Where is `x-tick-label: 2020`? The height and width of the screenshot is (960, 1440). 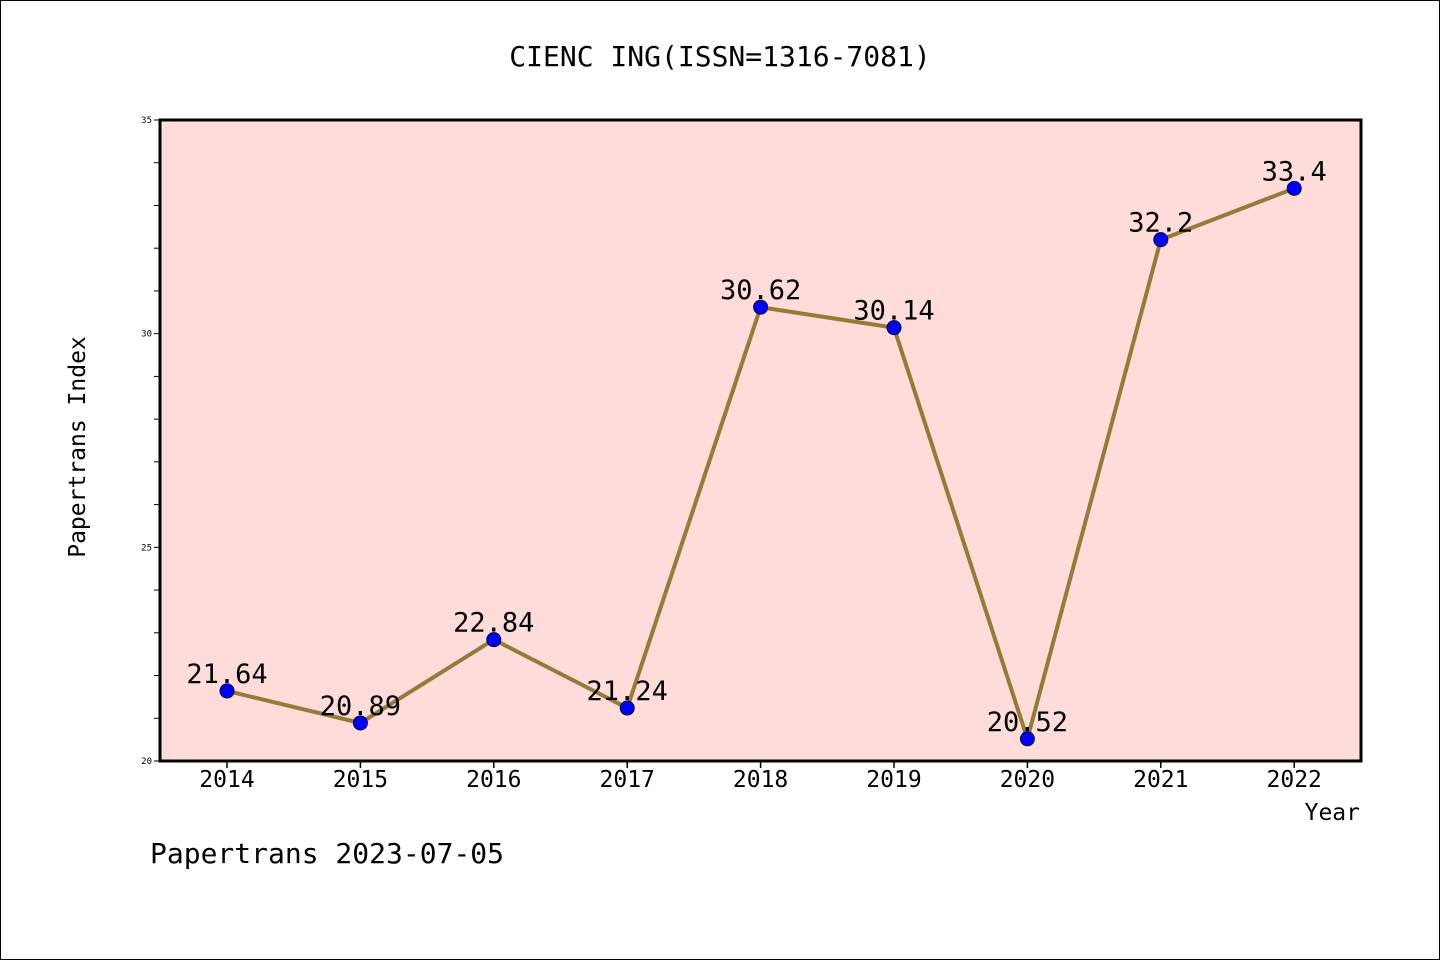
x-tick-label: 2020 is located at coordinates (1027, 780).